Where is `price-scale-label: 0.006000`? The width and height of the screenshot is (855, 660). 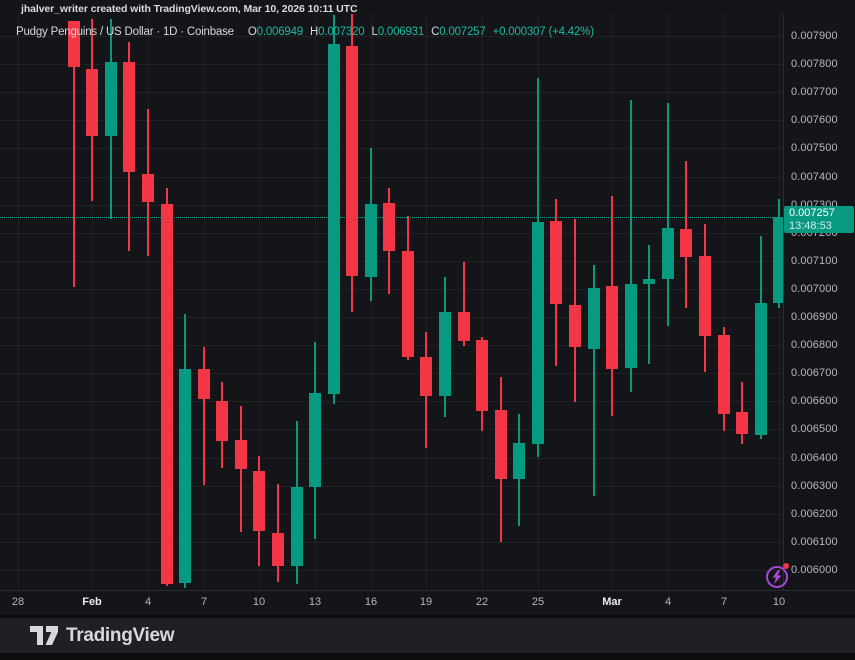 price-scale-label: 0.006000 is located at coordinates (814, 569).